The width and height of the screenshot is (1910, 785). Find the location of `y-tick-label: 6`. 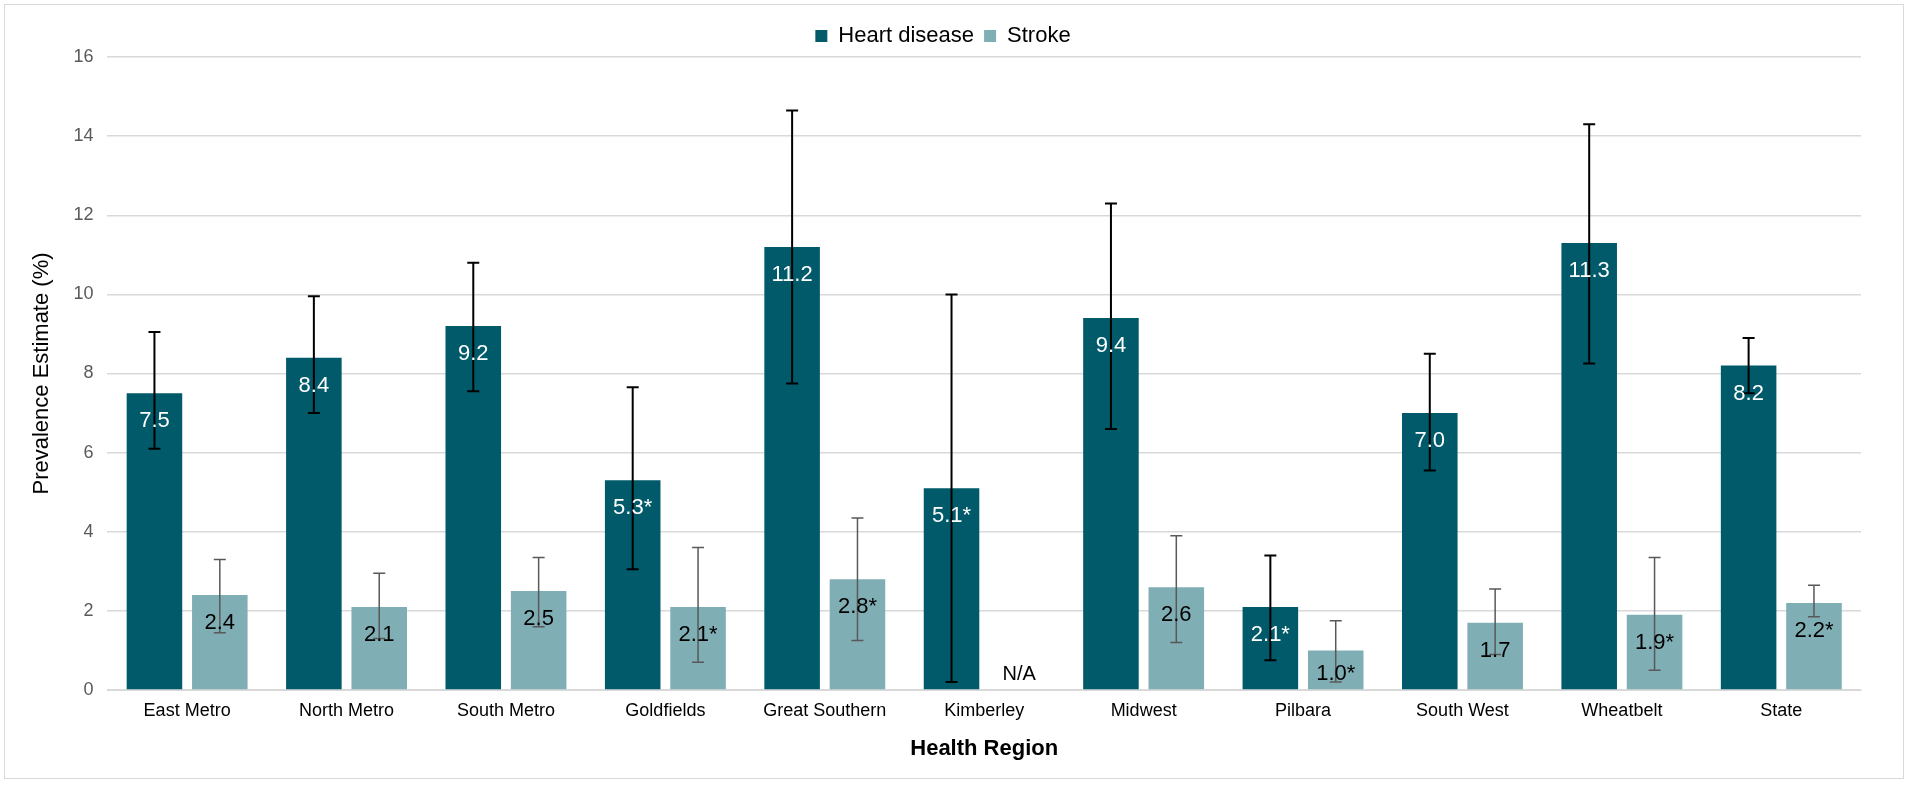

y-tick-label: 6 is located at coordinates (88, 451).